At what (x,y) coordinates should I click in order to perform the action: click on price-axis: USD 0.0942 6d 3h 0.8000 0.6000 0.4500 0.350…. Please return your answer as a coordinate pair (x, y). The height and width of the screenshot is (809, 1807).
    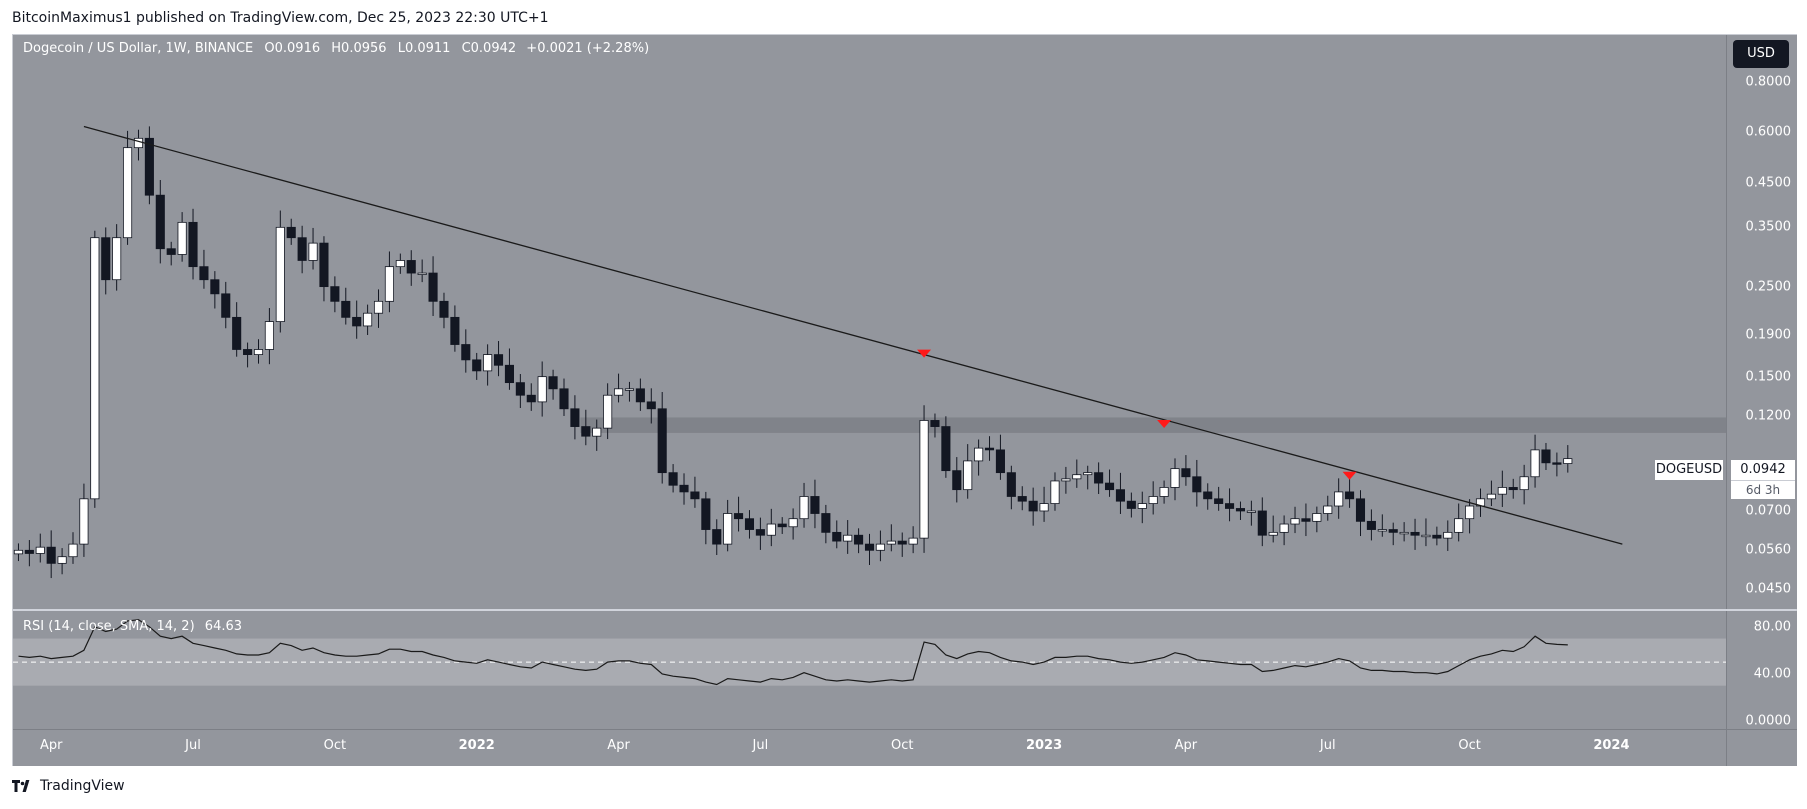
    Looking at the image, I should click on (1761, 322).